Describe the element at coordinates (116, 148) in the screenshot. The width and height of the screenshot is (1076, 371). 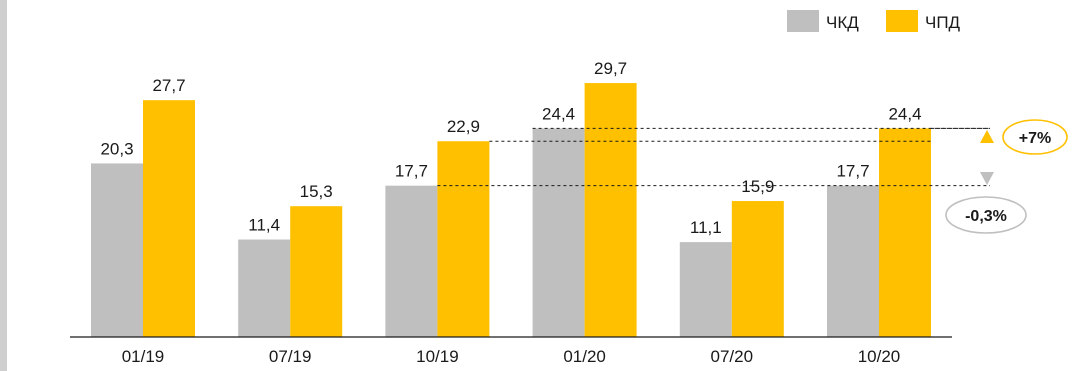
I see `value-label-chkd-01-19: 20,3` at that location.